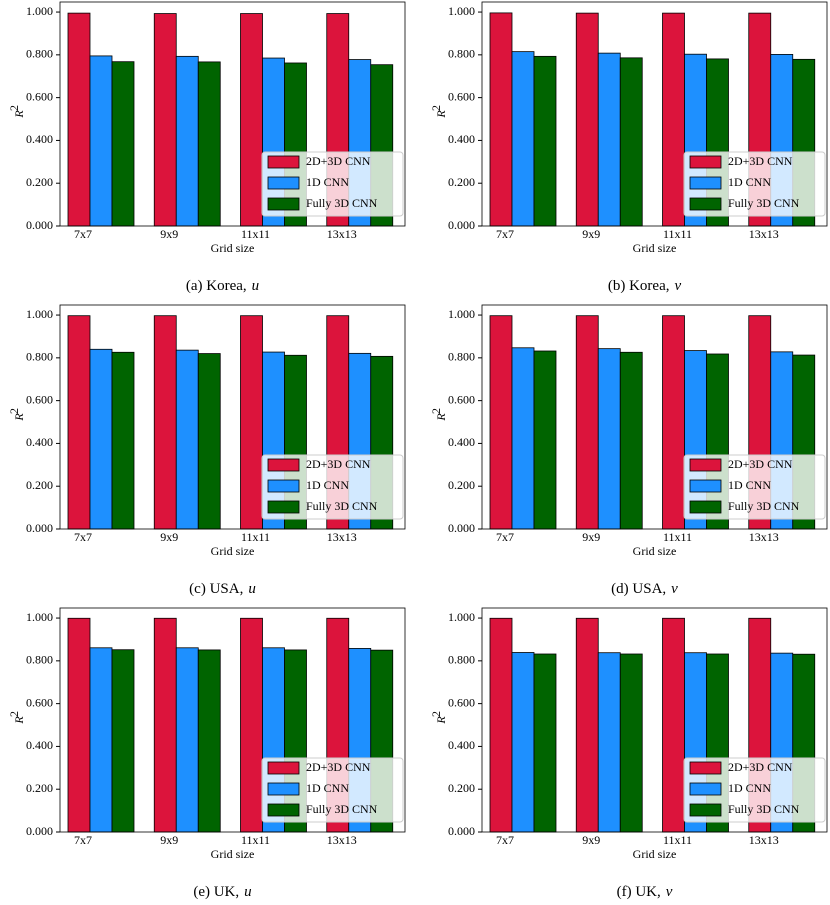 This screenshot has width=830, height=905. I want to click on x-tick-label: 13x13, so click(764, 234).